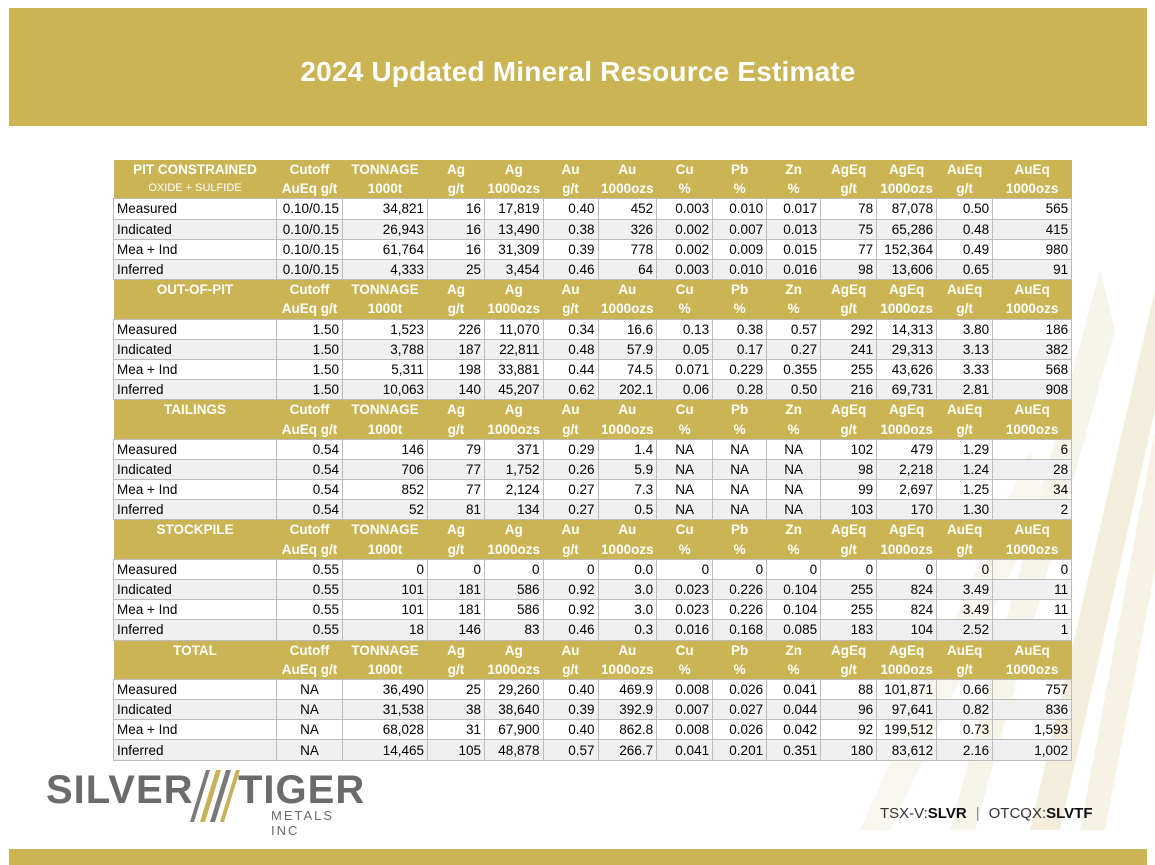 The image size is (1155, 865). Describe the element at coordinates (456, 449) in the screenshot. I see `table-cell: 79` at that location.